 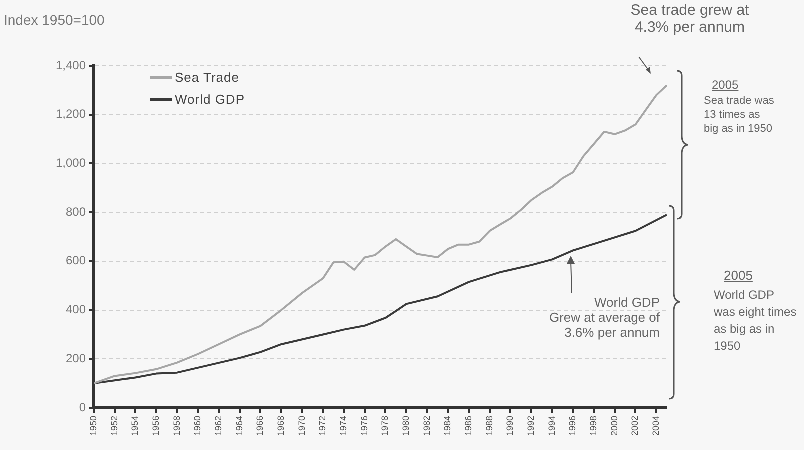 I want to click on x-tick-label: 1998, so click(x=593, y=426).